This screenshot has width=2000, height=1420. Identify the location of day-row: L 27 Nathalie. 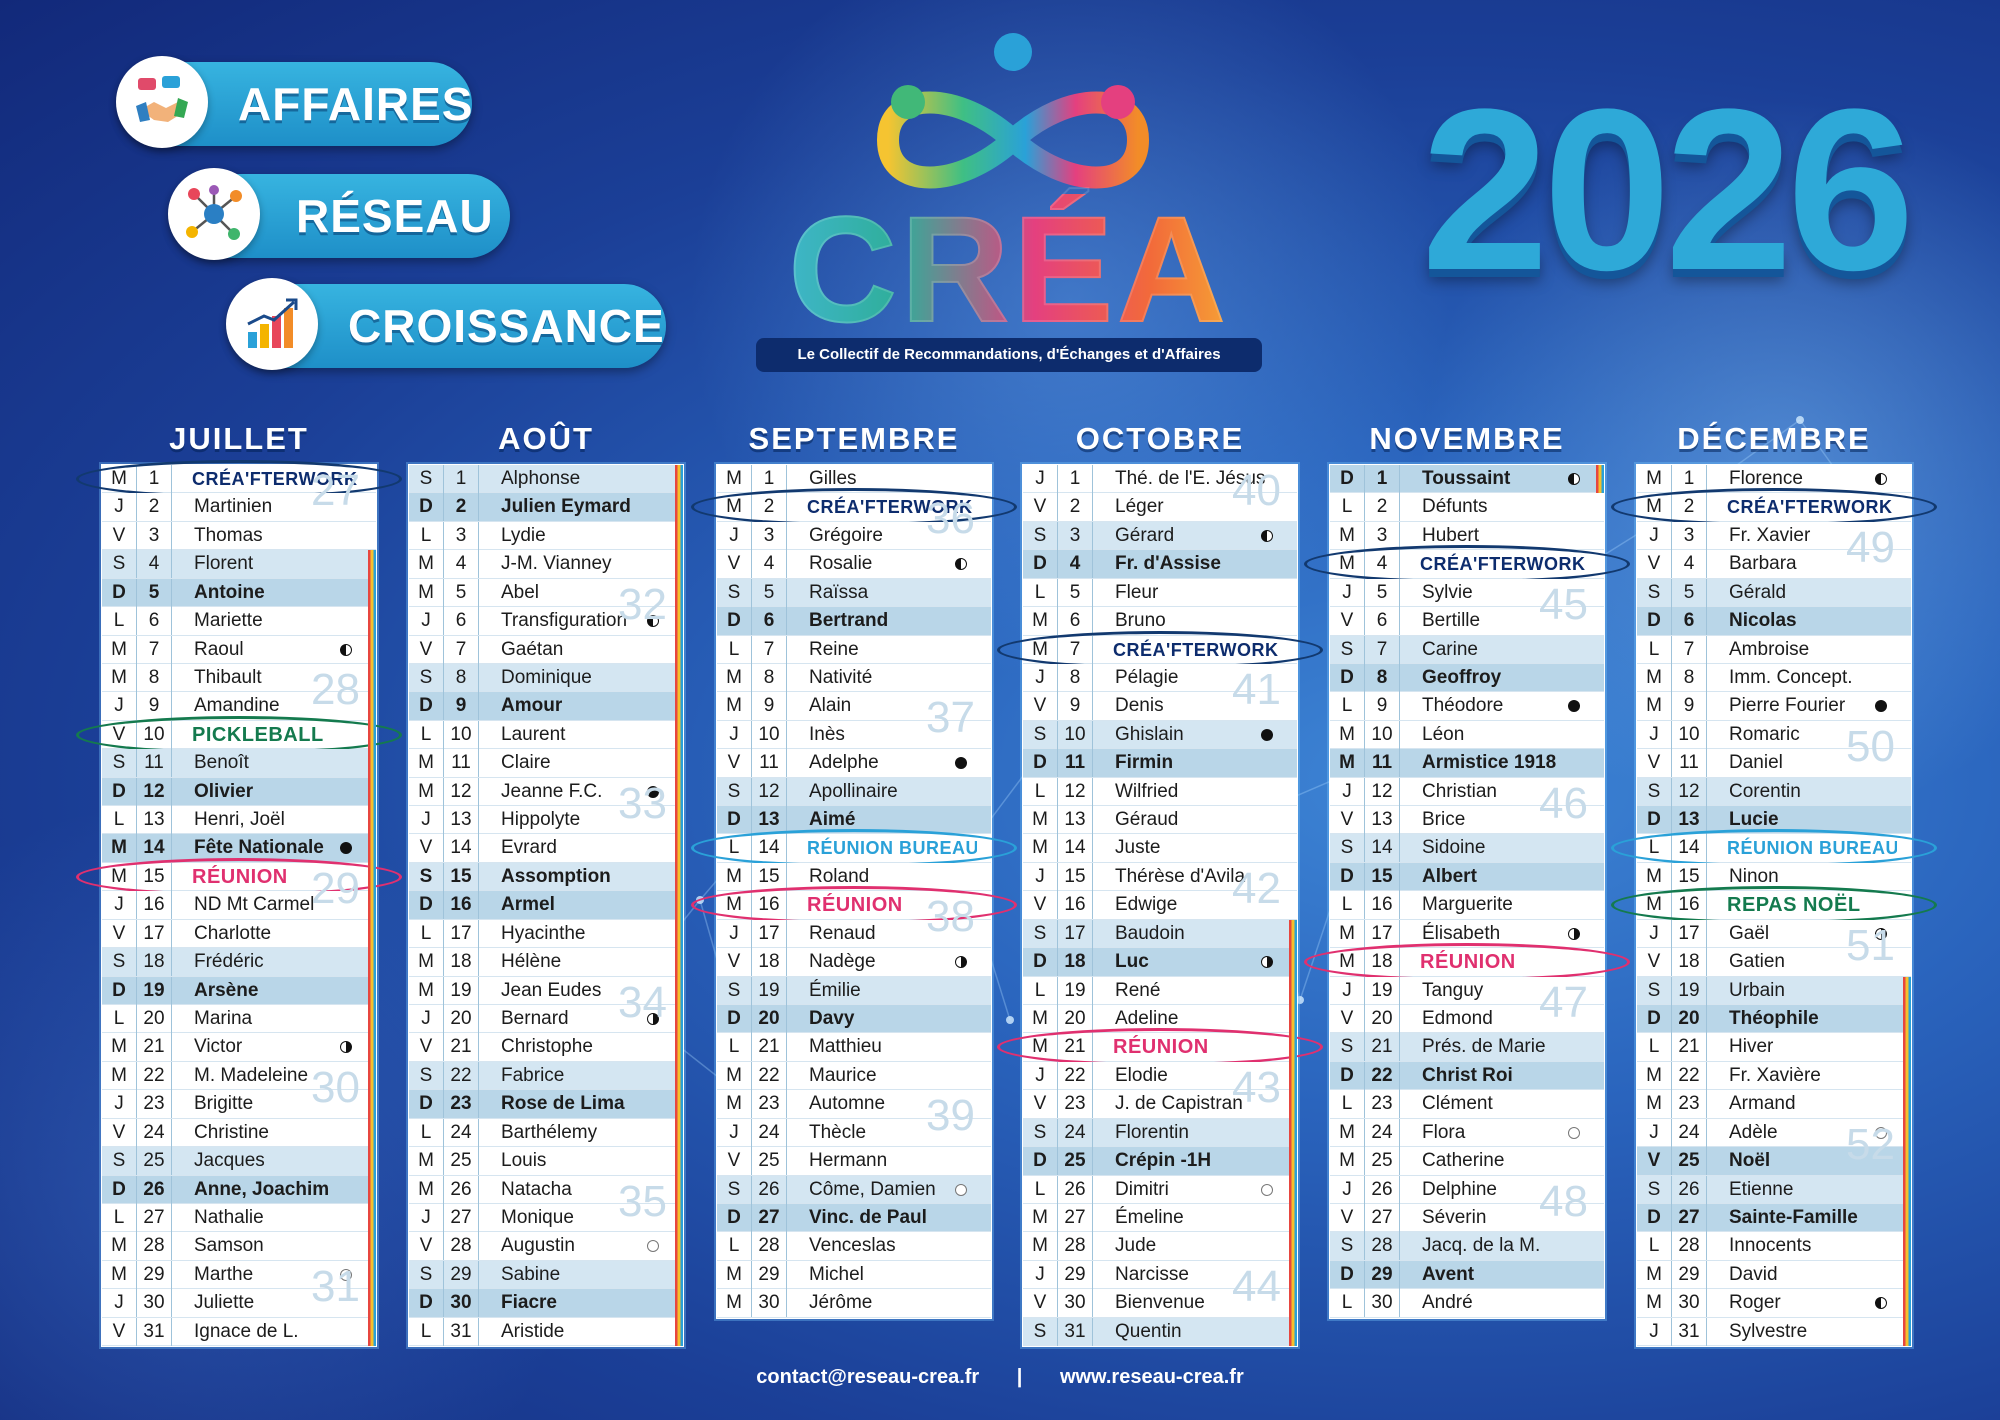
(239, 1218).